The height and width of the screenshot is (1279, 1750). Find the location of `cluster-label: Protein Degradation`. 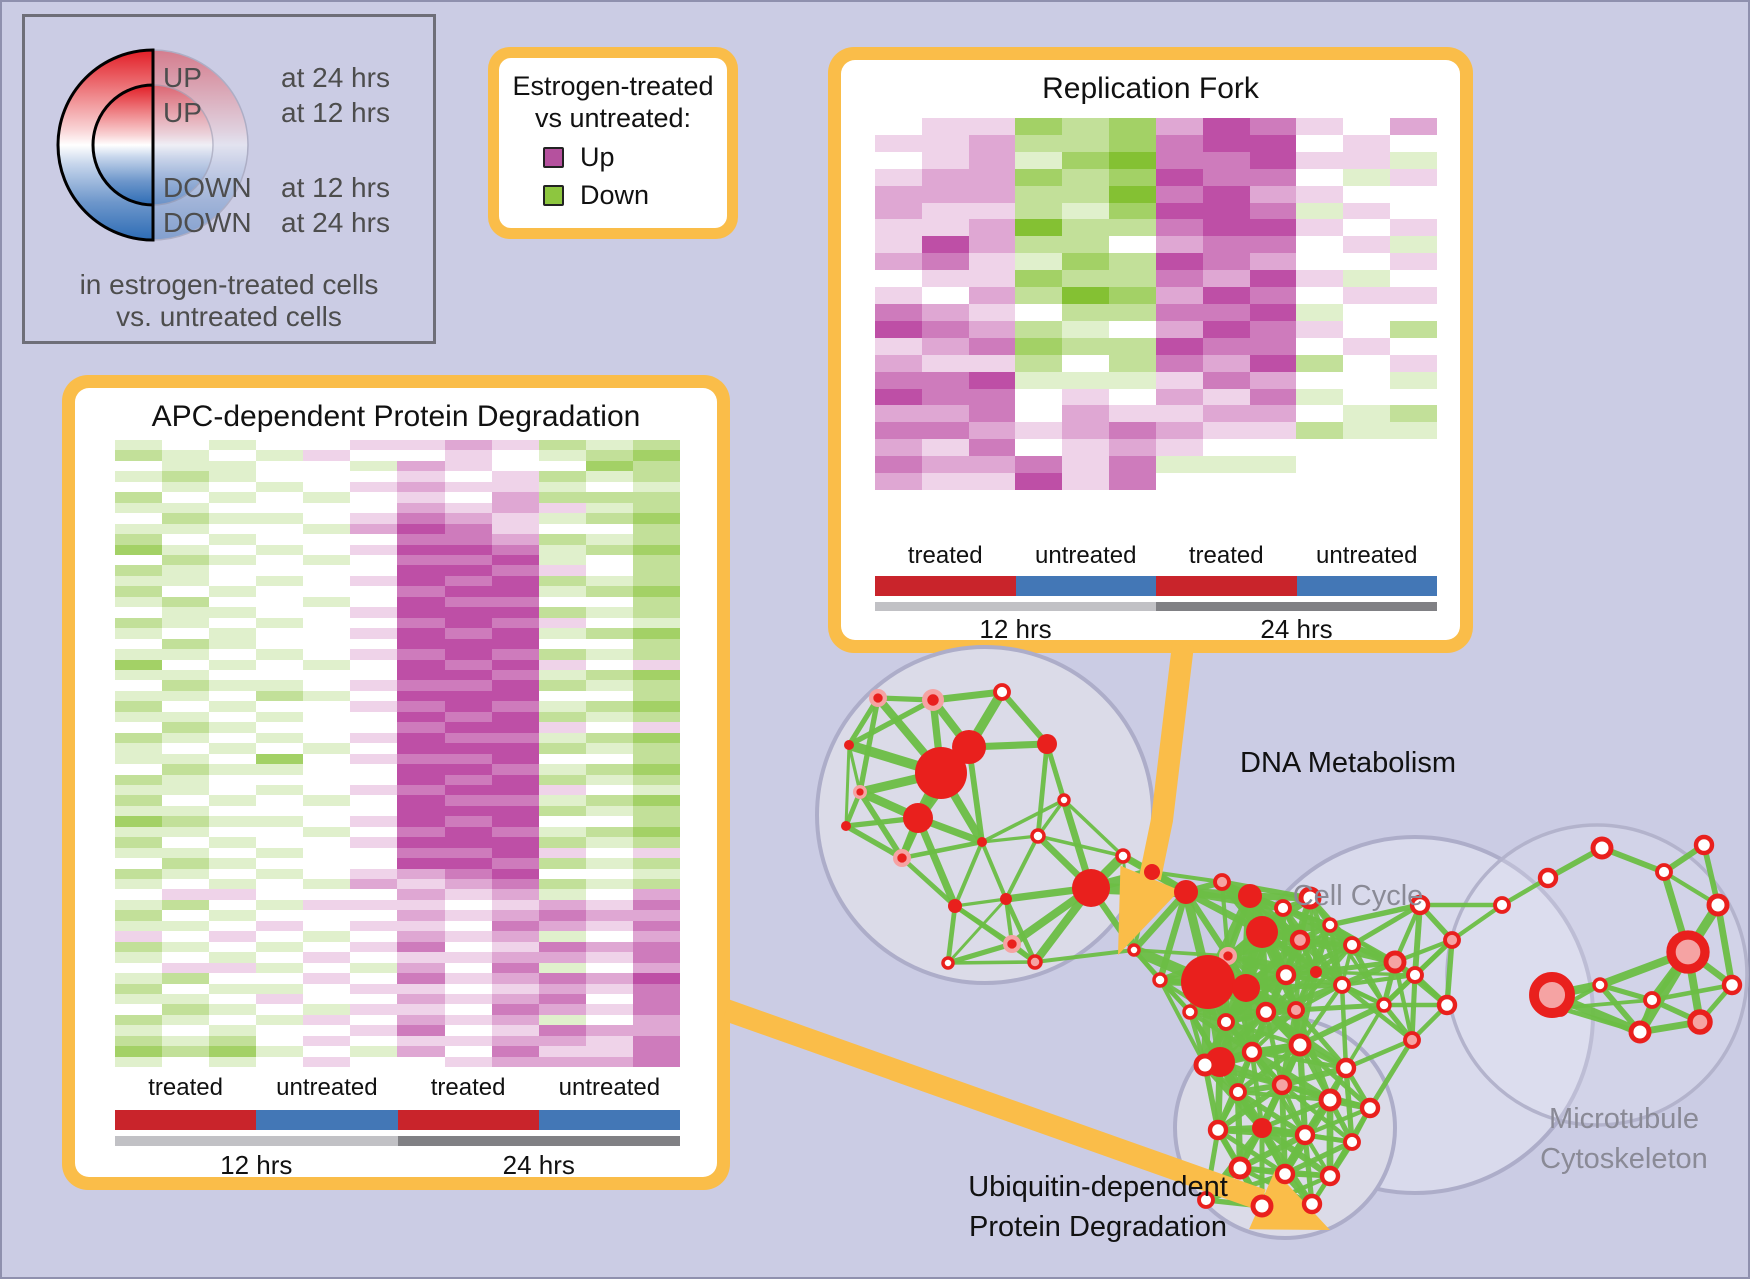

cluster-label: Protein Degradation is located at coordinates (1098, 1227).